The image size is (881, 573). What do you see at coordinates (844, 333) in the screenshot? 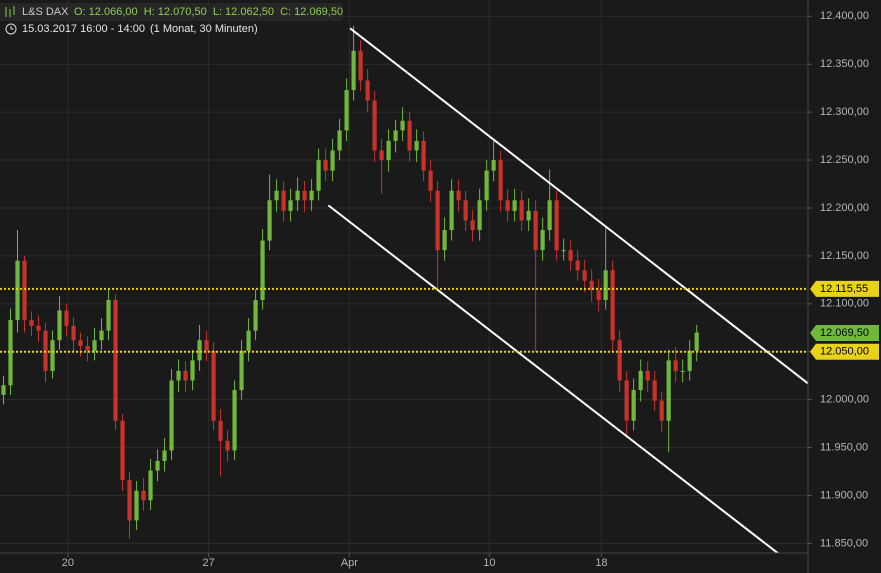
I see `price-tag-label: 12.069,50` at bounding box center [844, 333].